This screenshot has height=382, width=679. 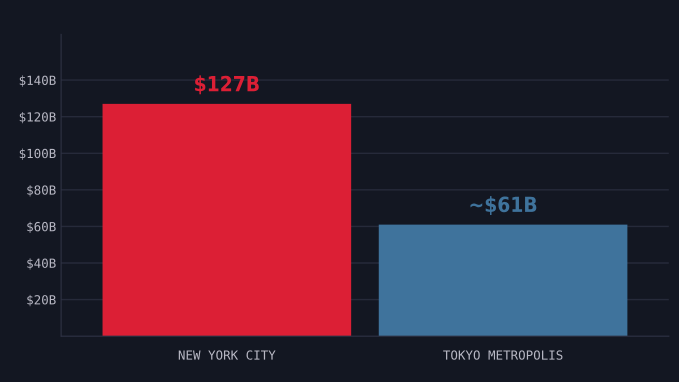 What do you see at coordinates (38, 118) in the screenshot?
I see `y-tick-label: $120B` at bounding box center [38, 118].